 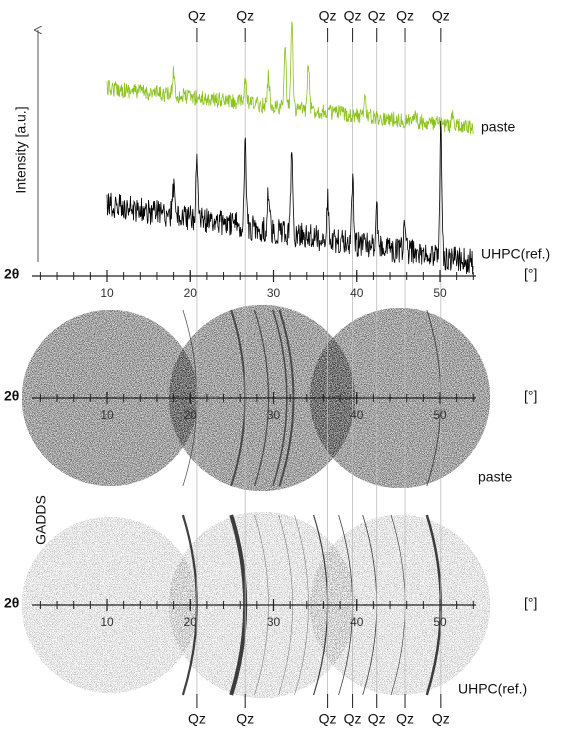 I want to click on gadds-label: GADDS, so click(x=41, y=520).